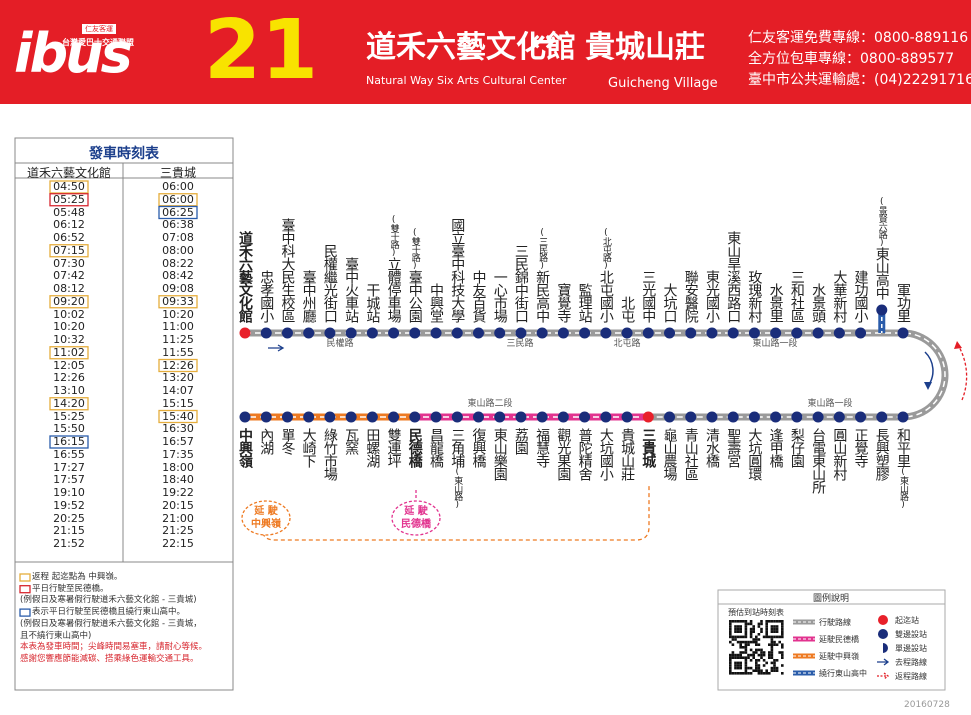 The height and width of the screenshot is (715, 971). I want to click on stop-name: 昌龍橋, so click(436, 447).